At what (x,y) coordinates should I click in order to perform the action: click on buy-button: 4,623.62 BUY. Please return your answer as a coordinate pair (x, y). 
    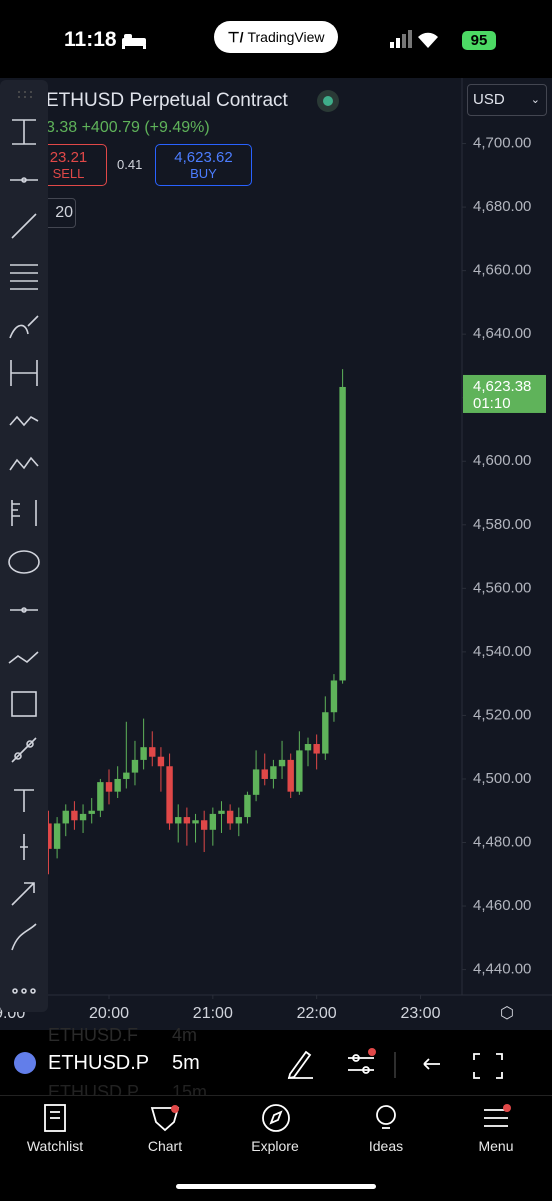
    Looking at the image, I should click on (203, 165).